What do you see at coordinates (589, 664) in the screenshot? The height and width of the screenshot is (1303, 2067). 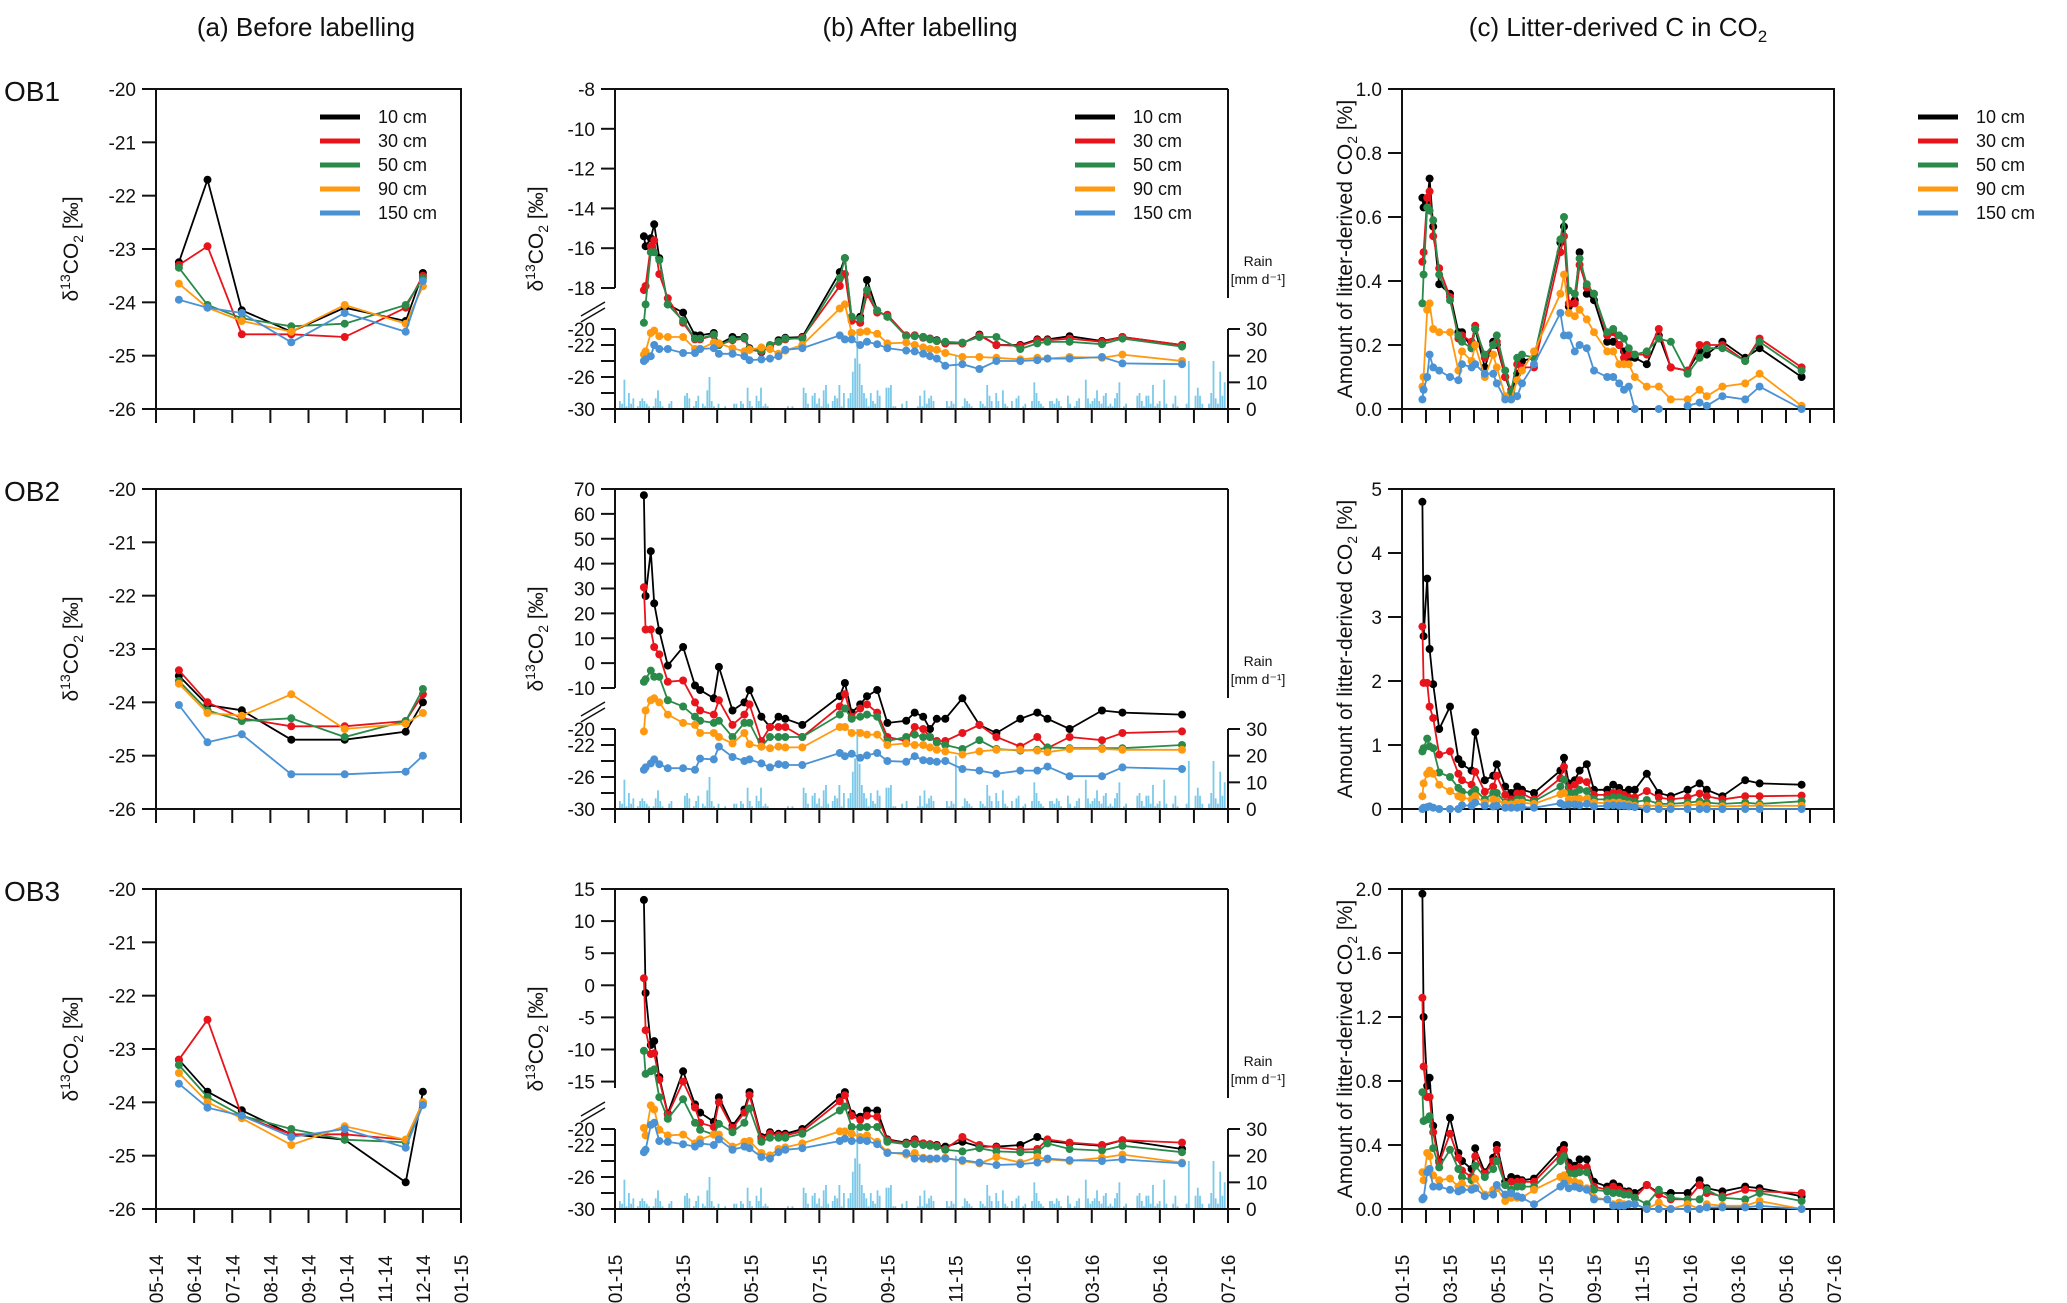 I see `y-tick-label: 0` at bounding box center [589, 664].